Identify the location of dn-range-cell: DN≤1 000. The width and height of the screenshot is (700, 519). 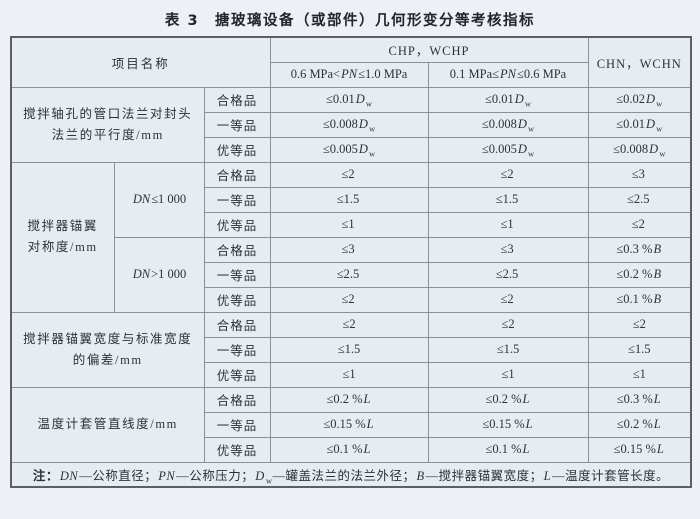
(159, 199).